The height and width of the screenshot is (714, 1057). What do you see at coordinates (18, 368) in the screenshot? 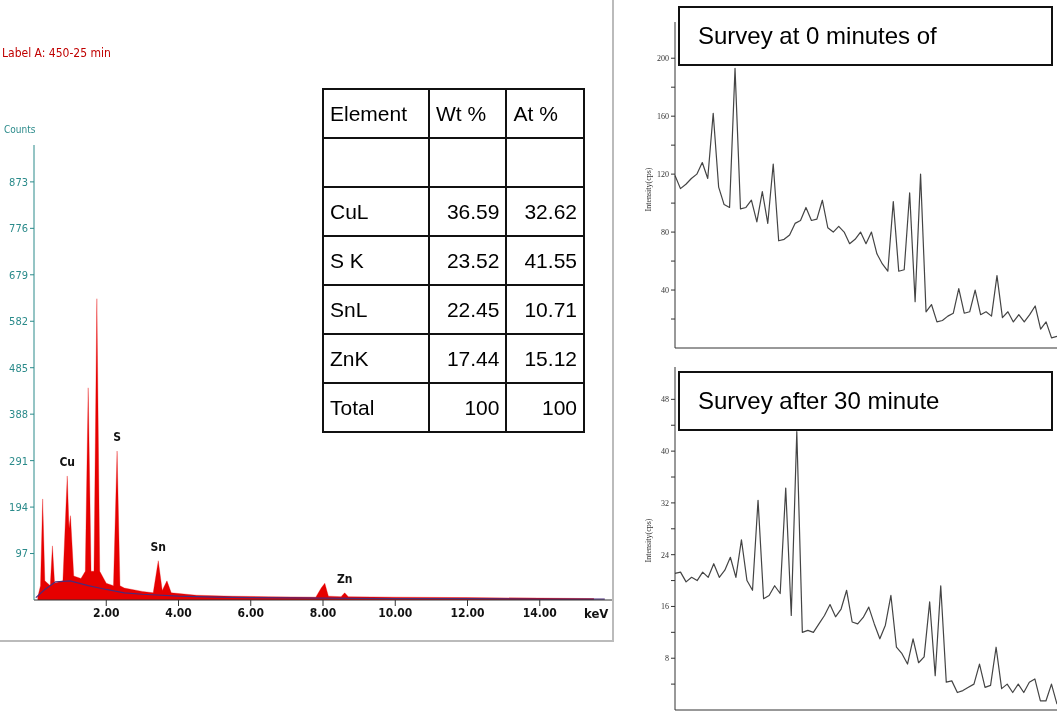
I see `y-tick-label: 485` at bounding box center [18, 368].